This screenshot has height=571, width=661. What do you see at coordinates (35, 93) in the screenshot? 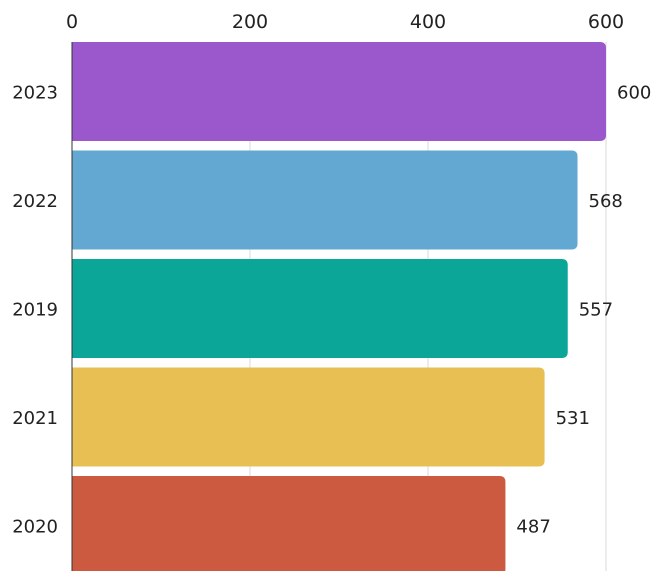
I see `category-label-2023: 2023` at bounding box center [35, 93].